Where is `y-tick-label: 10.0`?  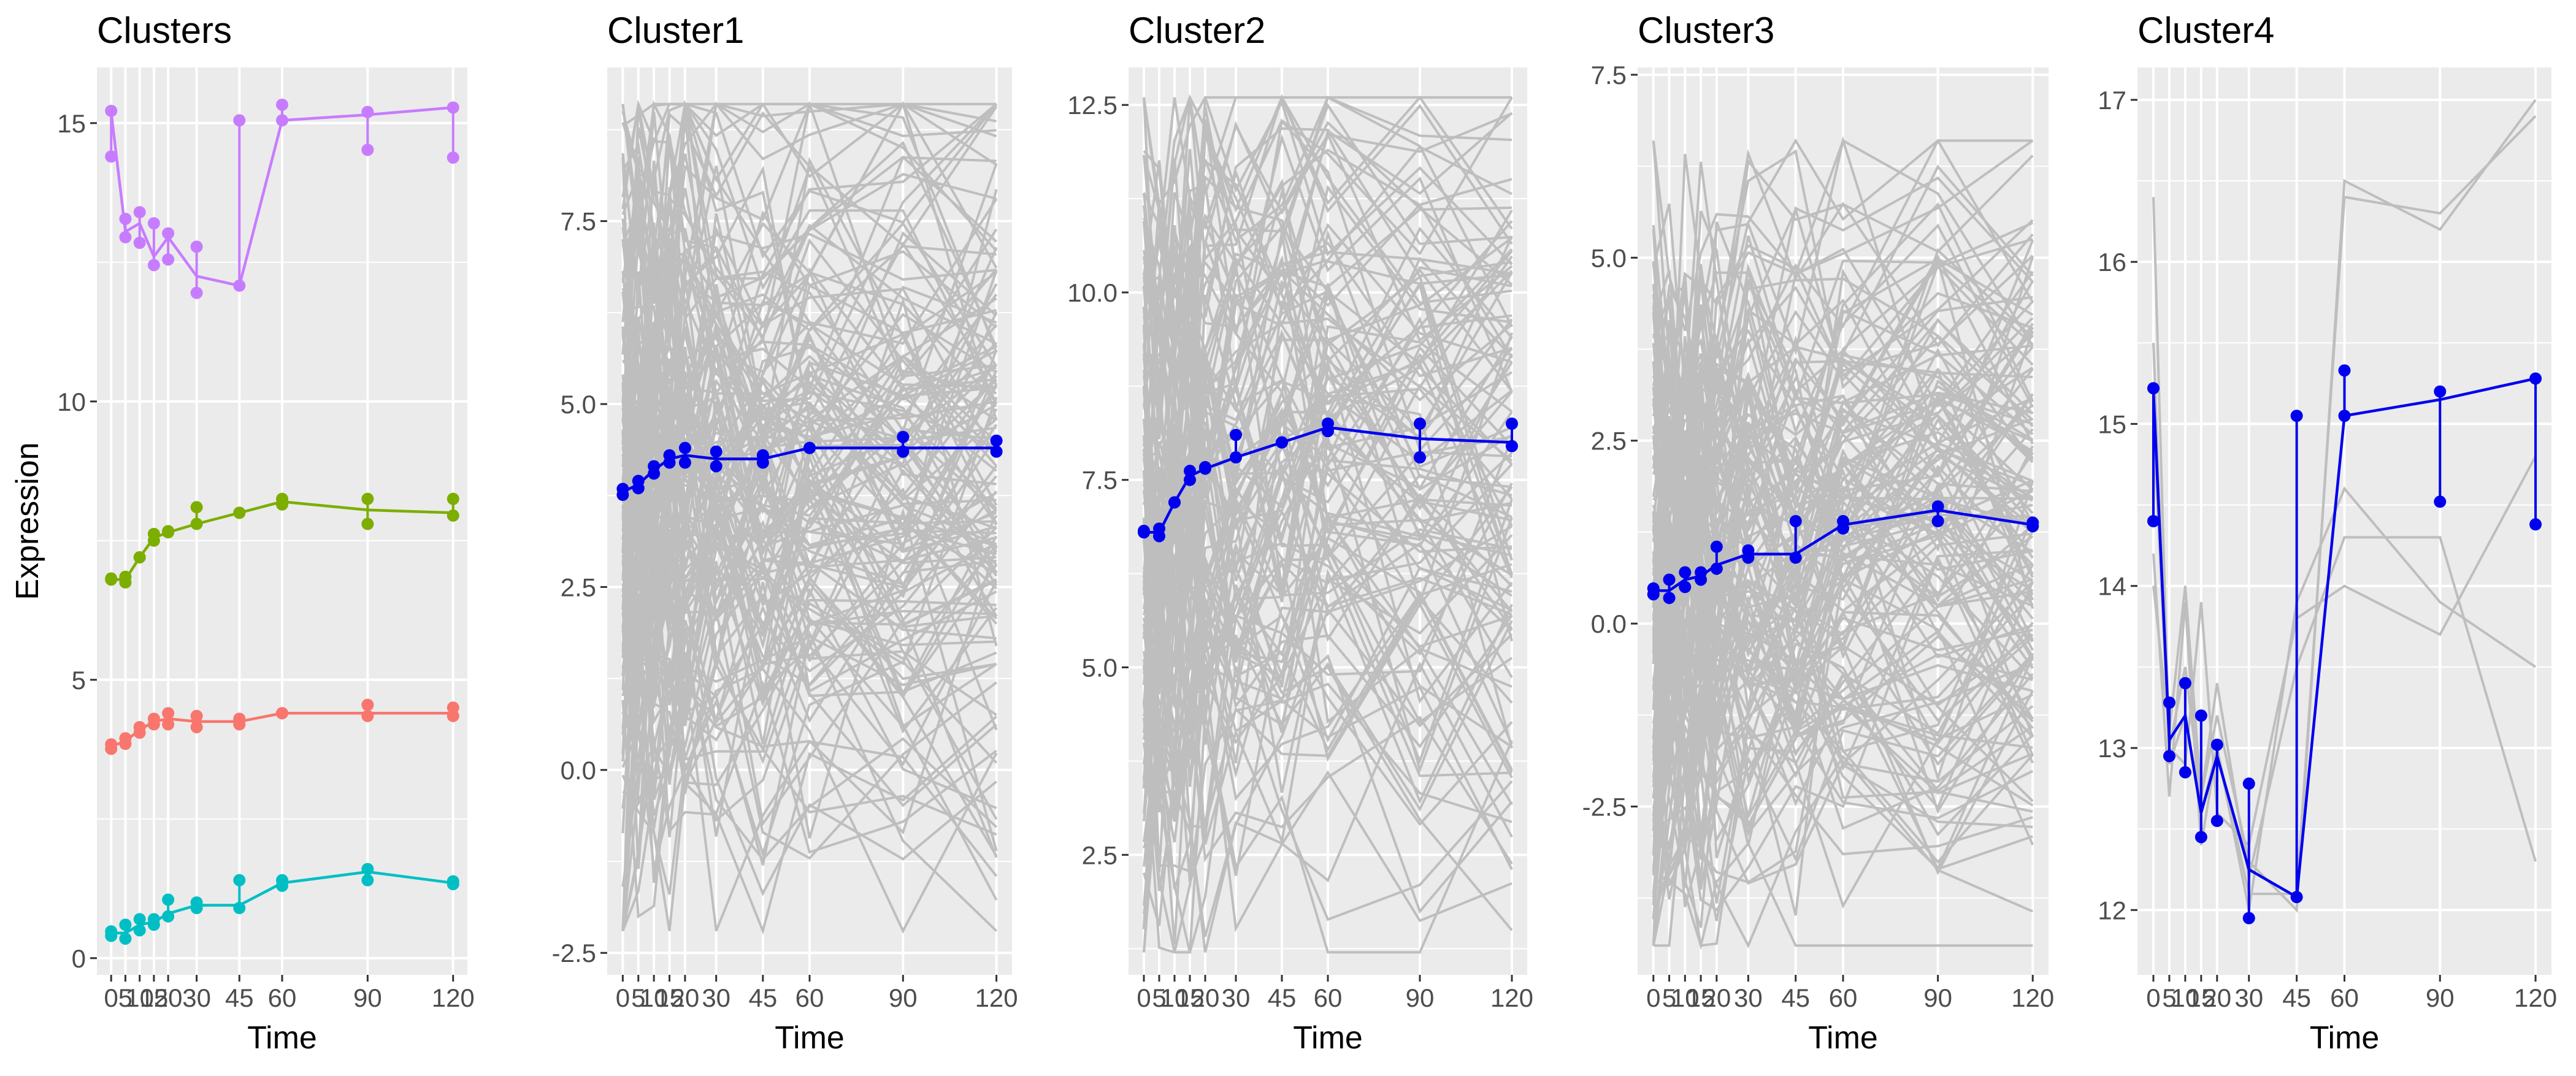
y-tick-label: 10.0 is located at coordinates (1092, 293).